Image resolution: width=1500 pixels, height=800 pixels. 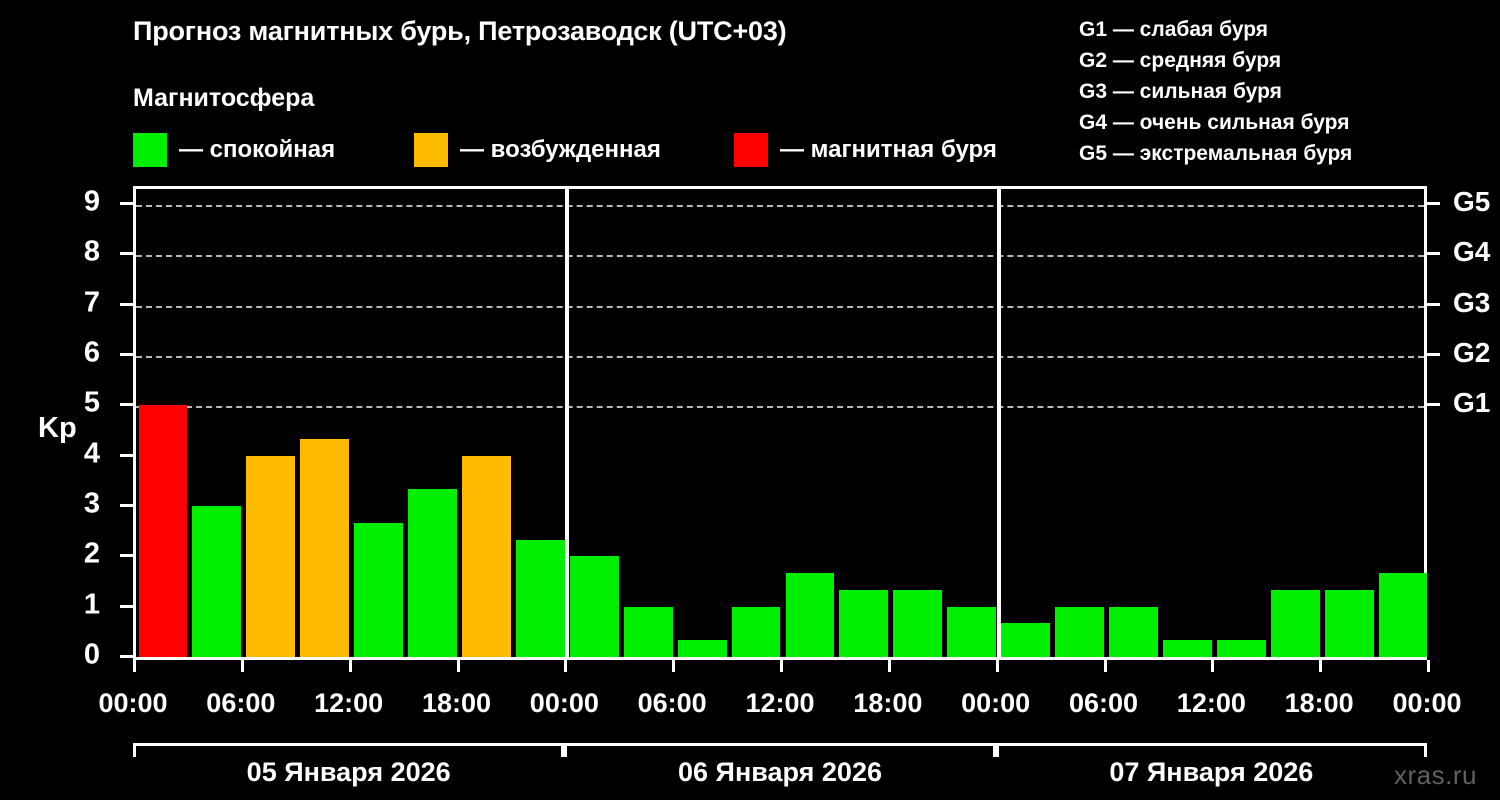 I want to click on g-tick-label: G3, so click(x=1472, y=302).